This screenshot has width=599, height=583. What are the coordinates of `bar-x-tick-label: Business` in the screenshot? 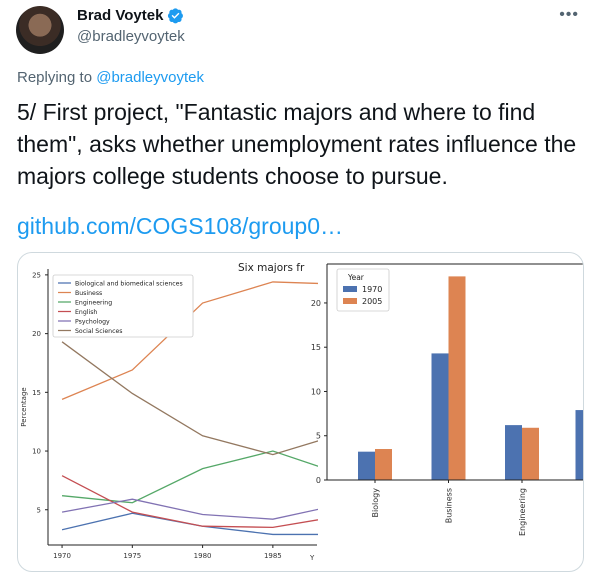 It's located at (449, 505).